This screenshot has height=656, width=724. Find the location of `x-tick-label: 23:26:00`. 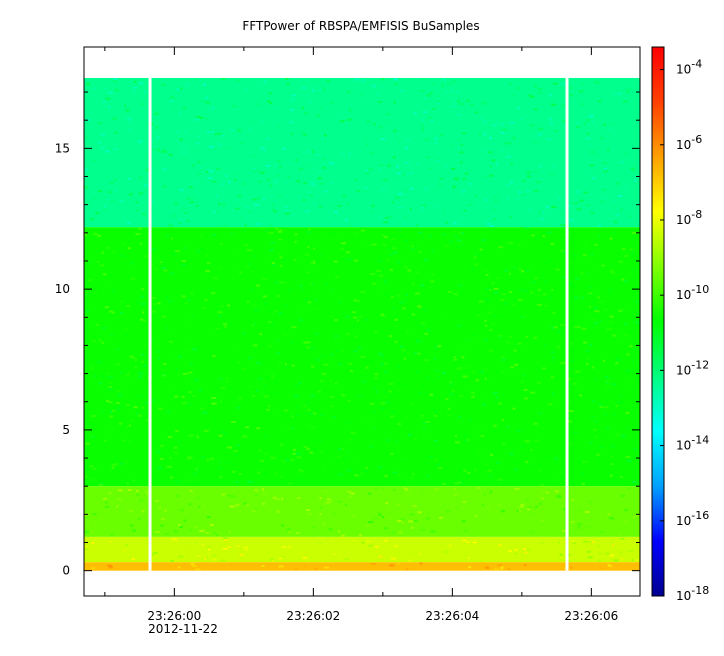

x-tick-label: 23:26:00 is located at coordinates (174, 616).